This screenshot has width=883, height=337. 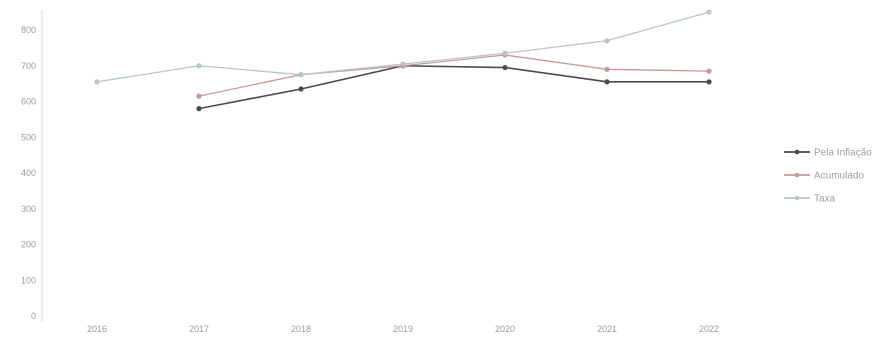 I want to click on x-tick-label: 2021, so click(x=607, y=329).